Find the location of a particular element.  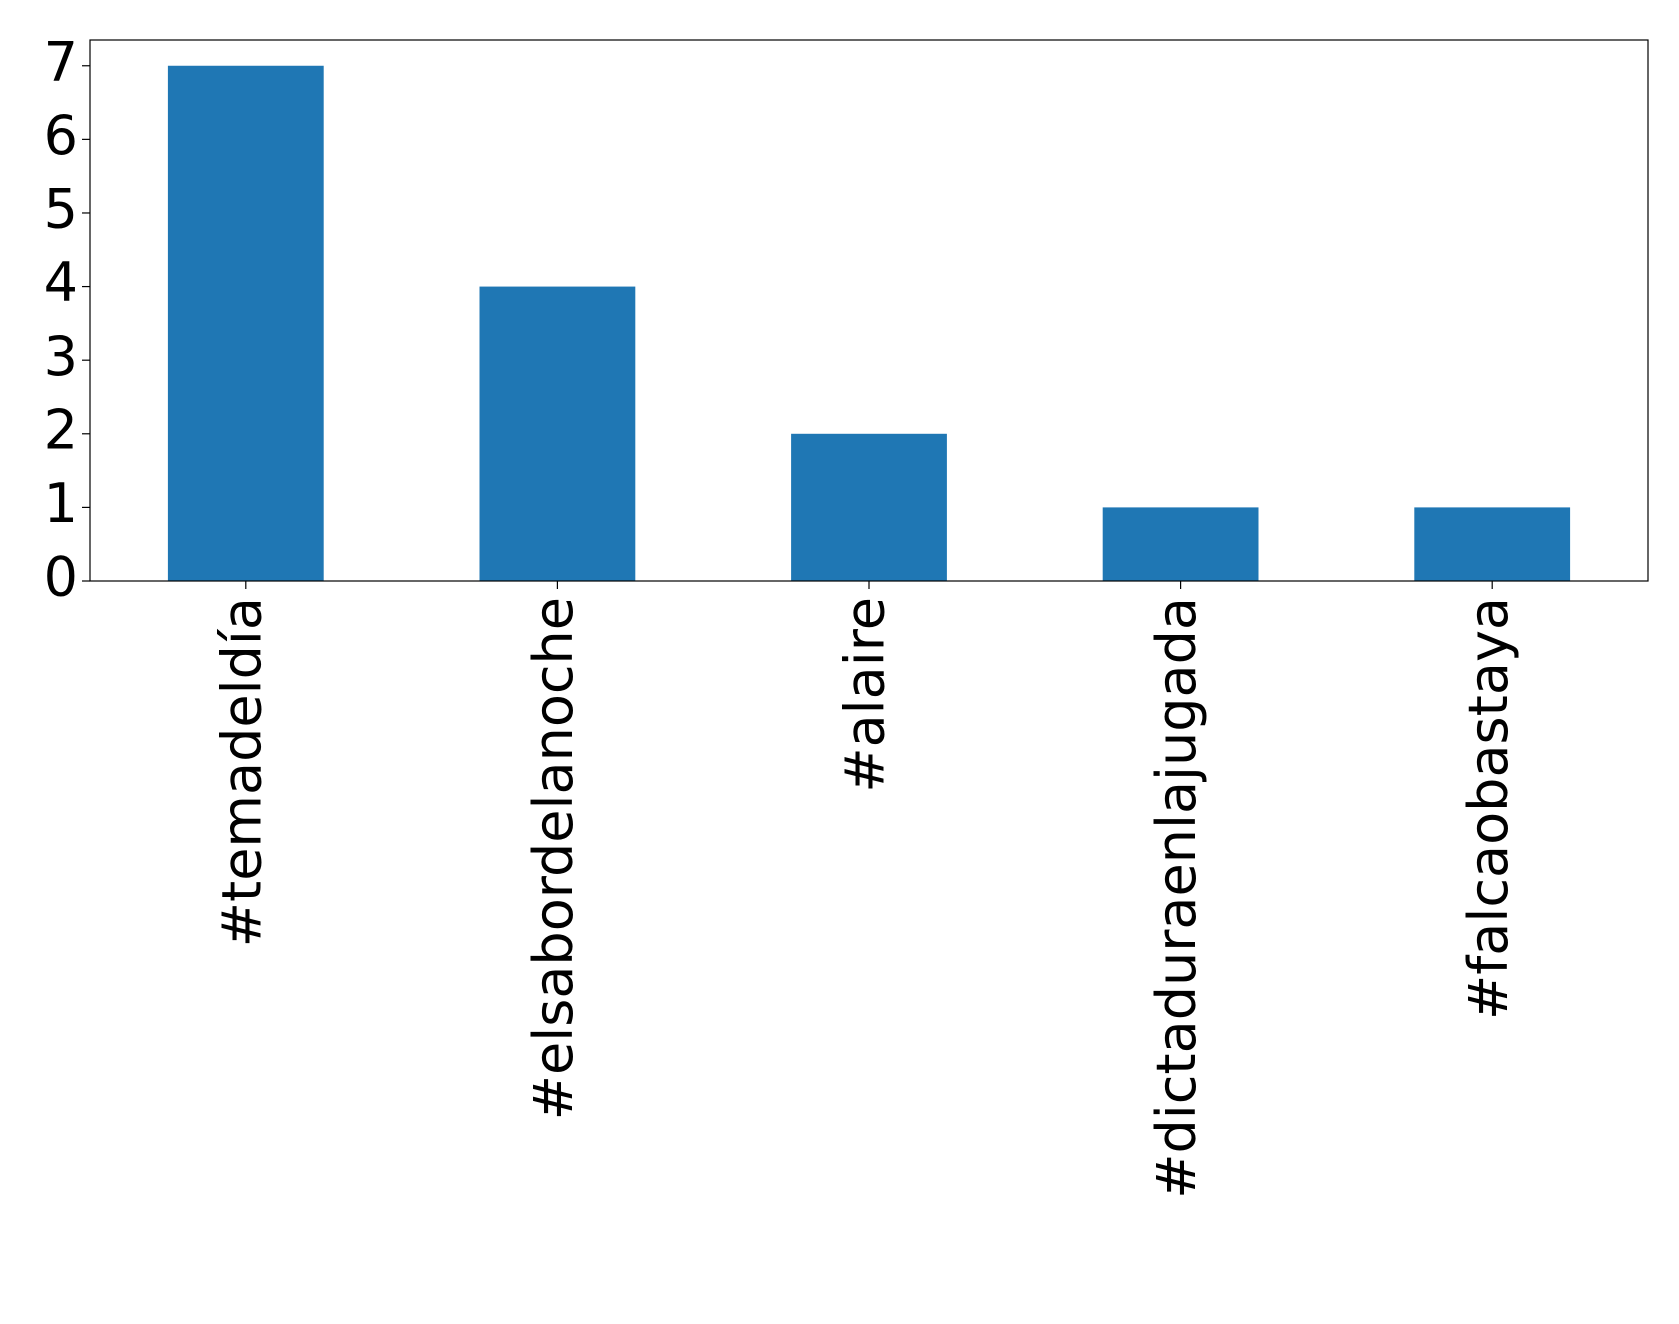

x-tick-label: #alaire is located at coordinates (865, 695).